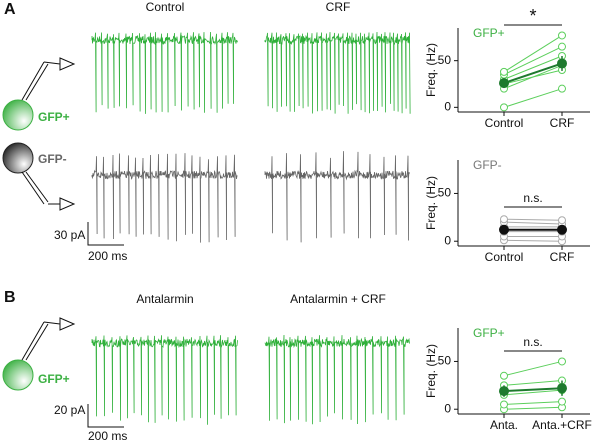  I want to click on scale-amplitude: 30 pA, so click(69, 235).